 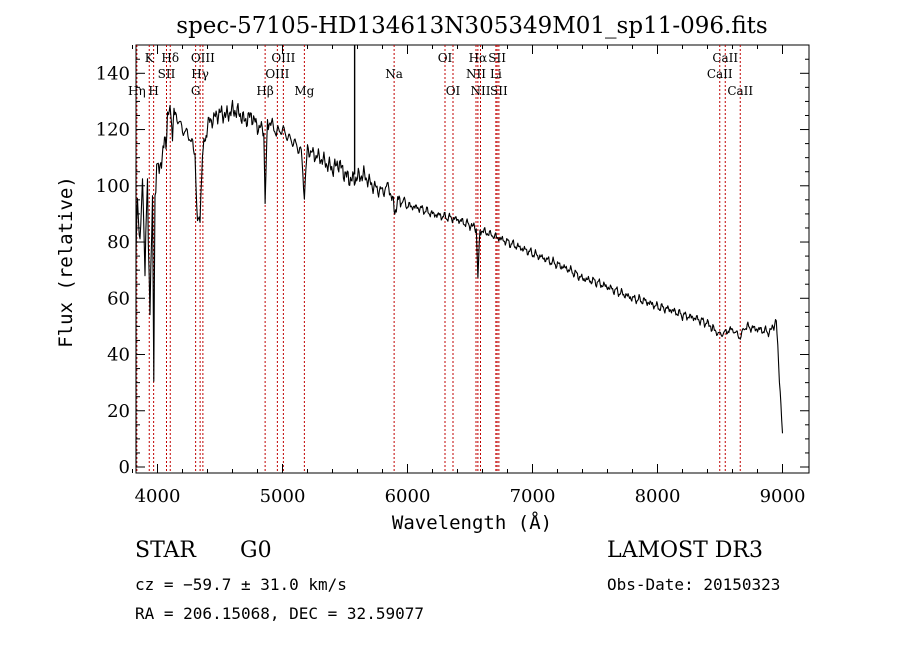 What do you see at coordinates (113, 73) in the screenshot?
I see `y-tick-label: 140` at bounding box center [113, 73].